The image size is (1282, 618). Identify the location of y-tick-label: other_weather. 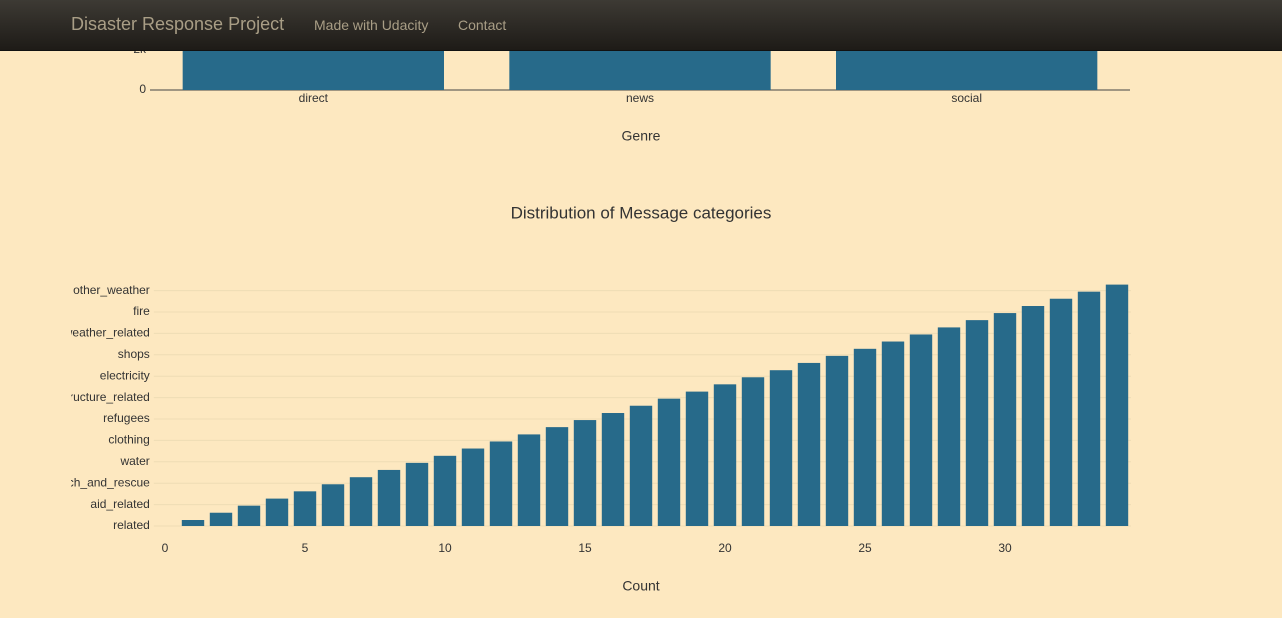
(111, 290).